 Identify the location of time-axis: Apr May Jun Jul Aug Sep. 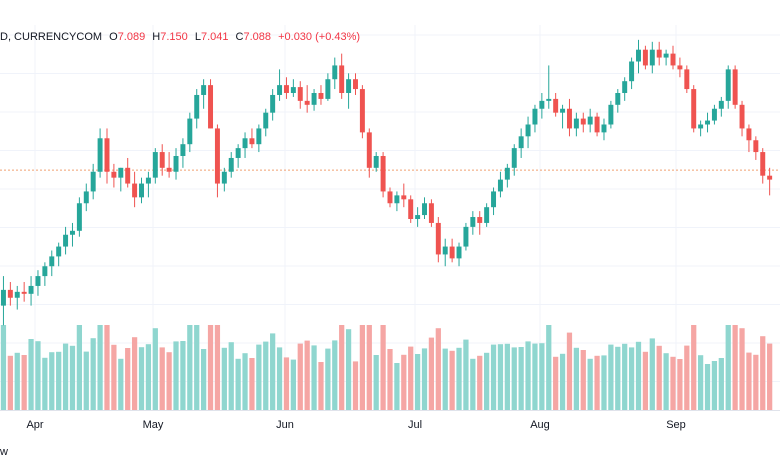
(355, 425).